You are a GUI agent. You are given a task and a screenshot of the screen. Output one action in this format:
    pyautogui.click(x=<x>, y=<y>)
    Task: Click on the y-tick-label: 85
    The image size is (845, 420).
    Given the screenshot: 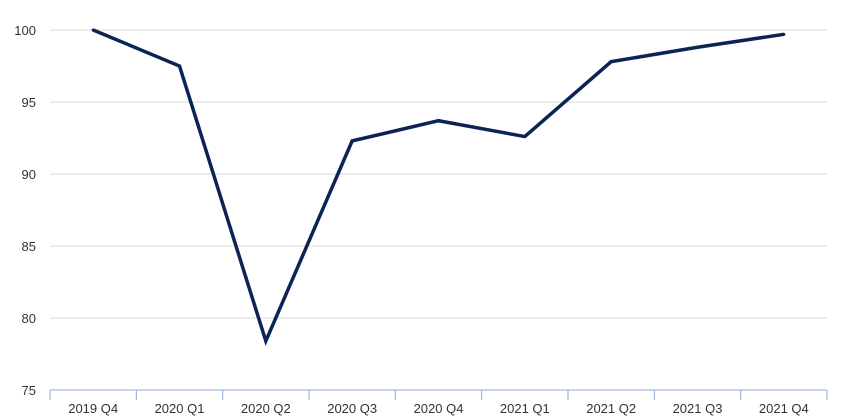 What is the action you would take?
    pyautogui.click(x=29, y=246)
    